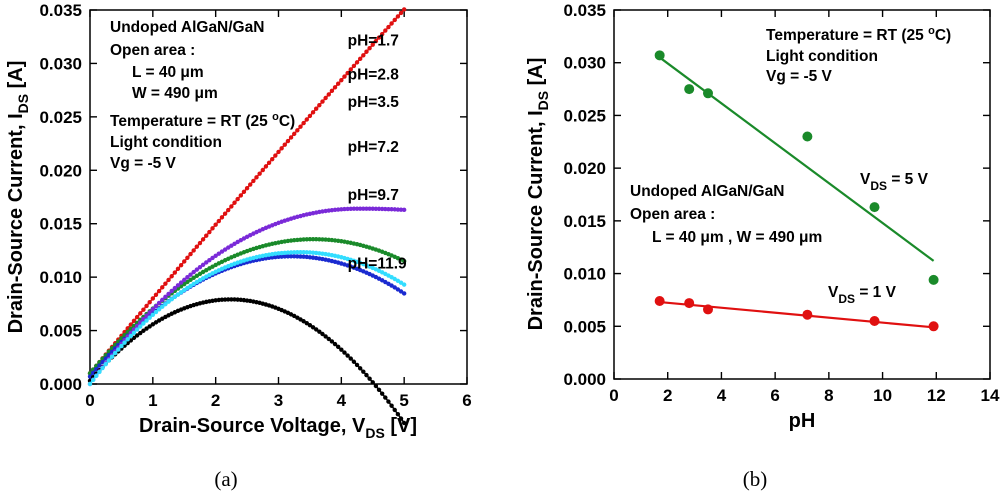 Image resolution: width=1000 pixels, height=494 pixels. I want to click on y-axis-label-b: Drain-Source Current, IDS [A], so click(538, 194).